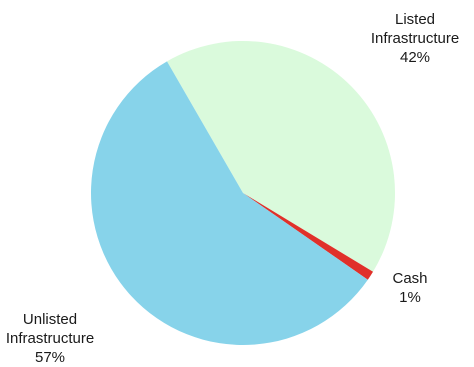  I want to click on pie-label-listed-infrastructure: Listed Infrastructure 42%, so click(415, 38).